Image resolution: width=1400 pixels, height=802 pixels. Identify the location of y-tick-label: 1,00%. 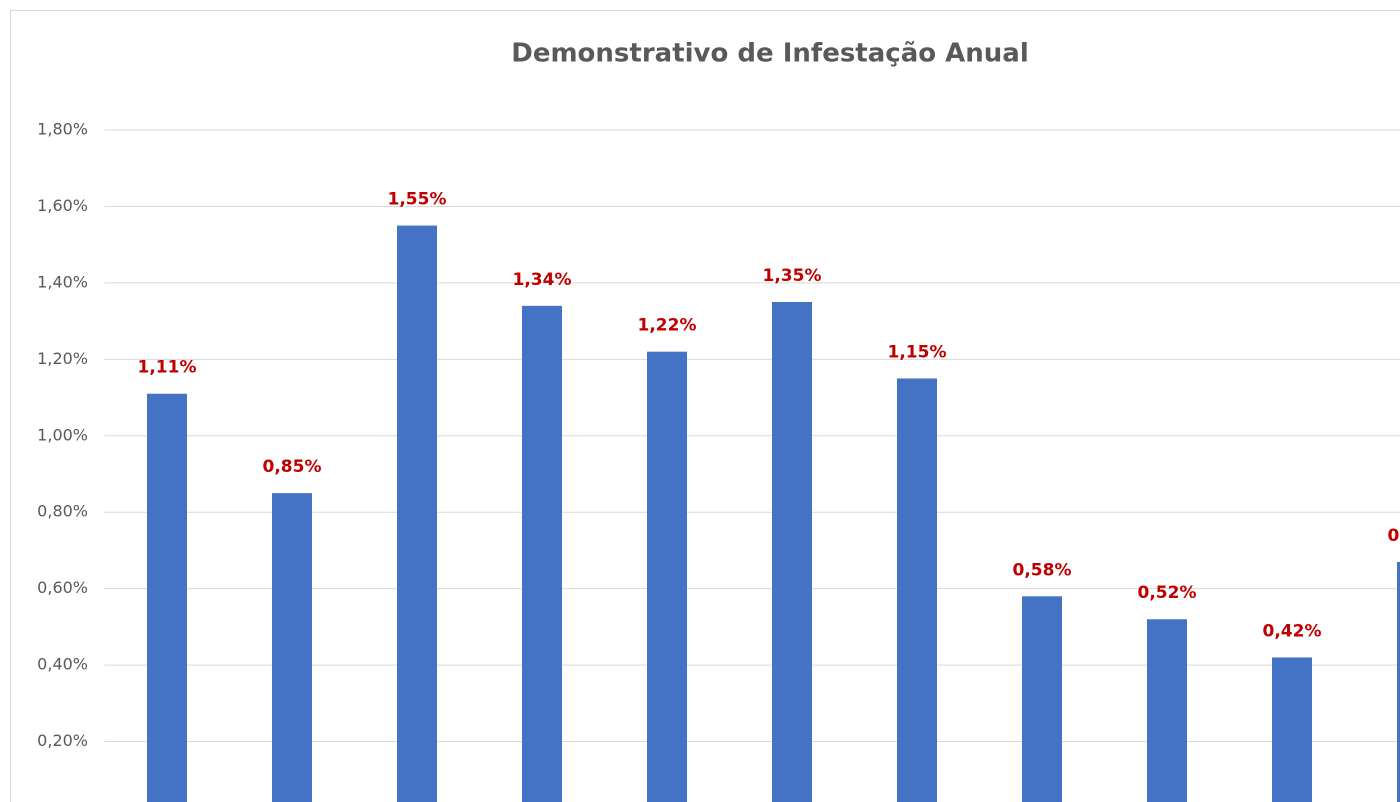
(62, 434).